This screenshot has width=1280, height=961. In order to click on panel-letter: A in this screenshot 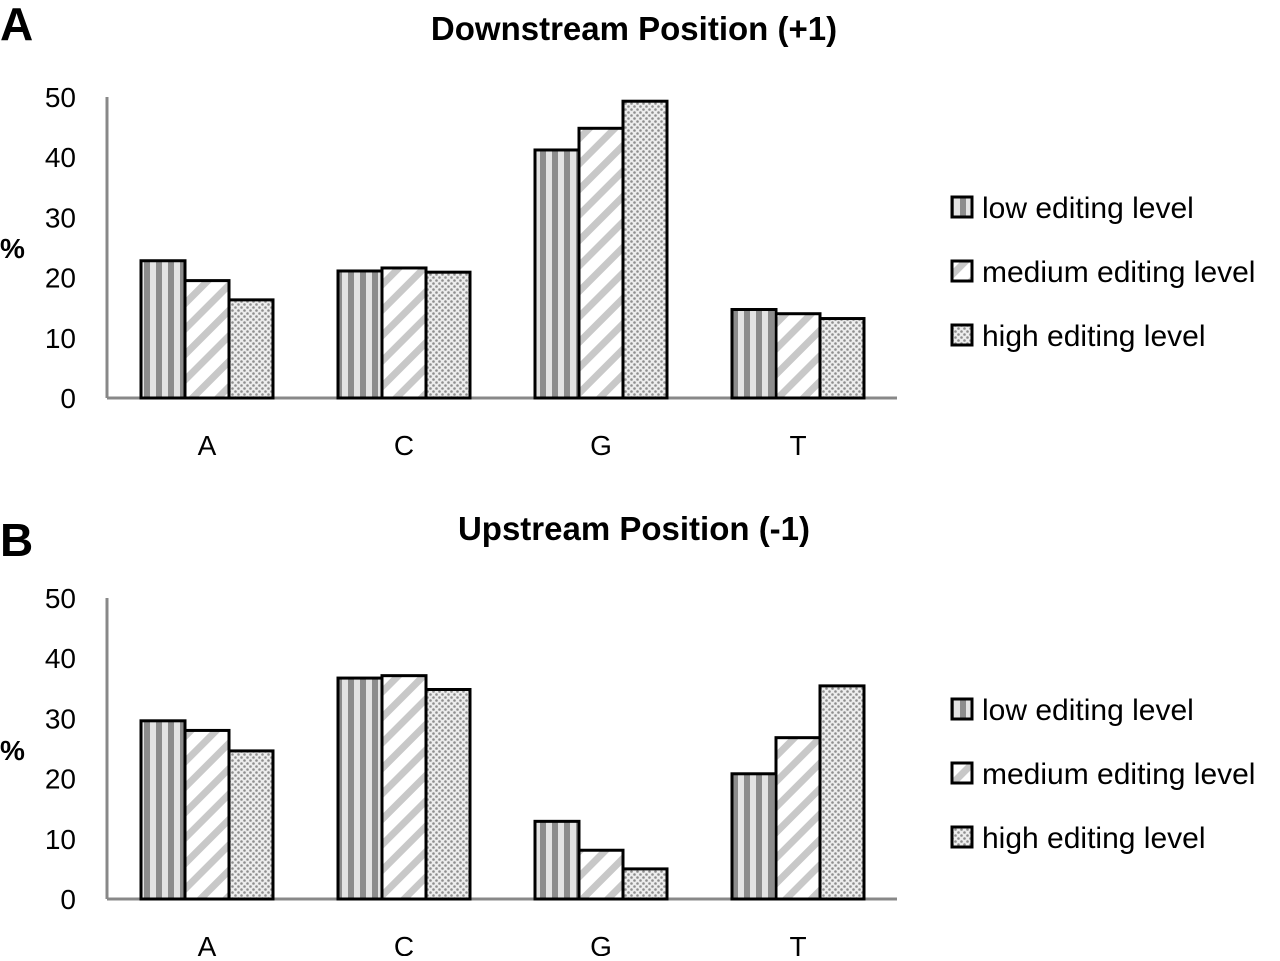, I will do `click(16, 25)`.